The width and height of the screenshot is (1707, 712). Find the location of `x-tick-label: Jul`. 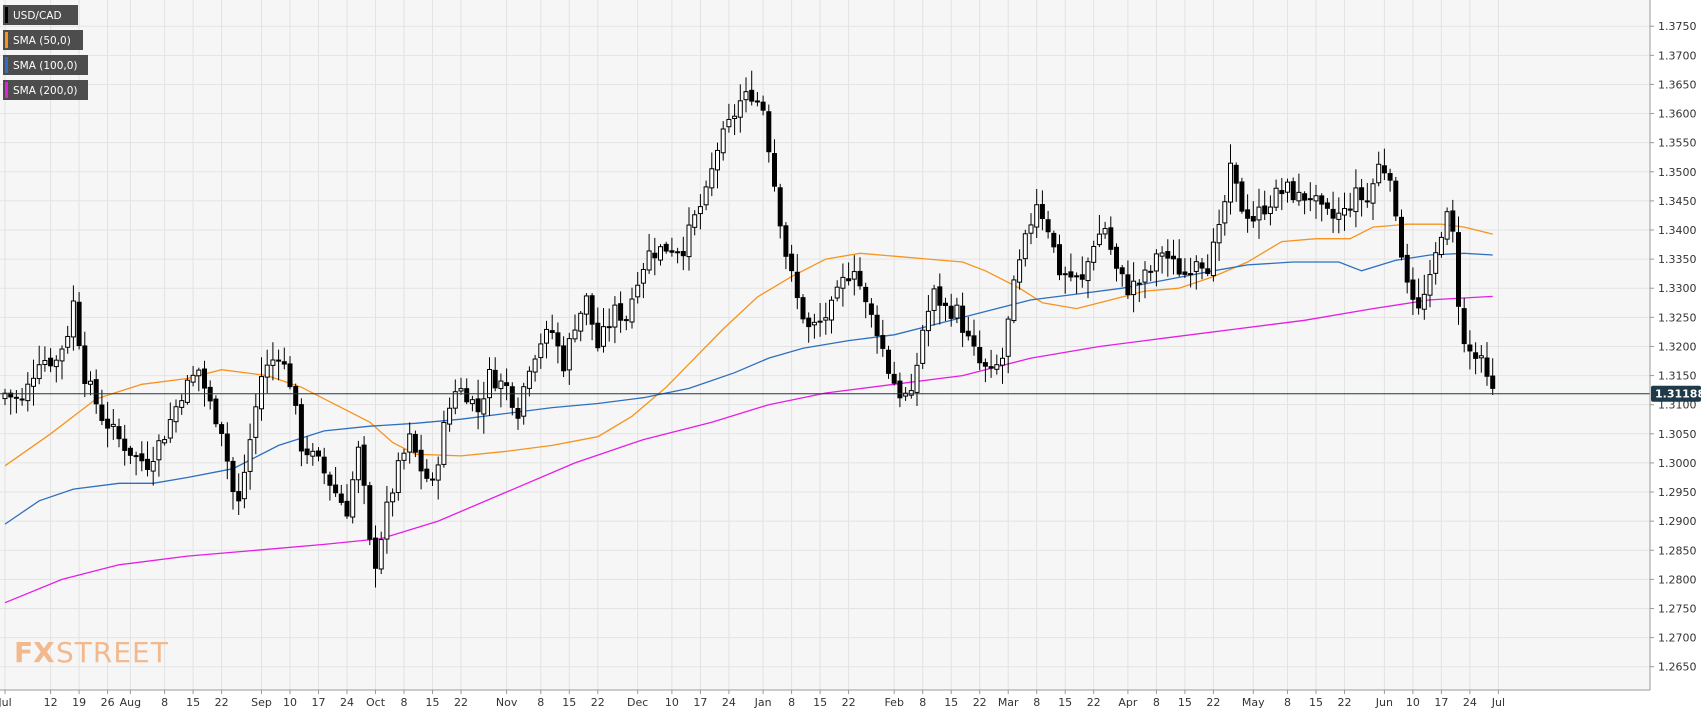

x-tick-label: Jul is located at coordinates (6, 702).